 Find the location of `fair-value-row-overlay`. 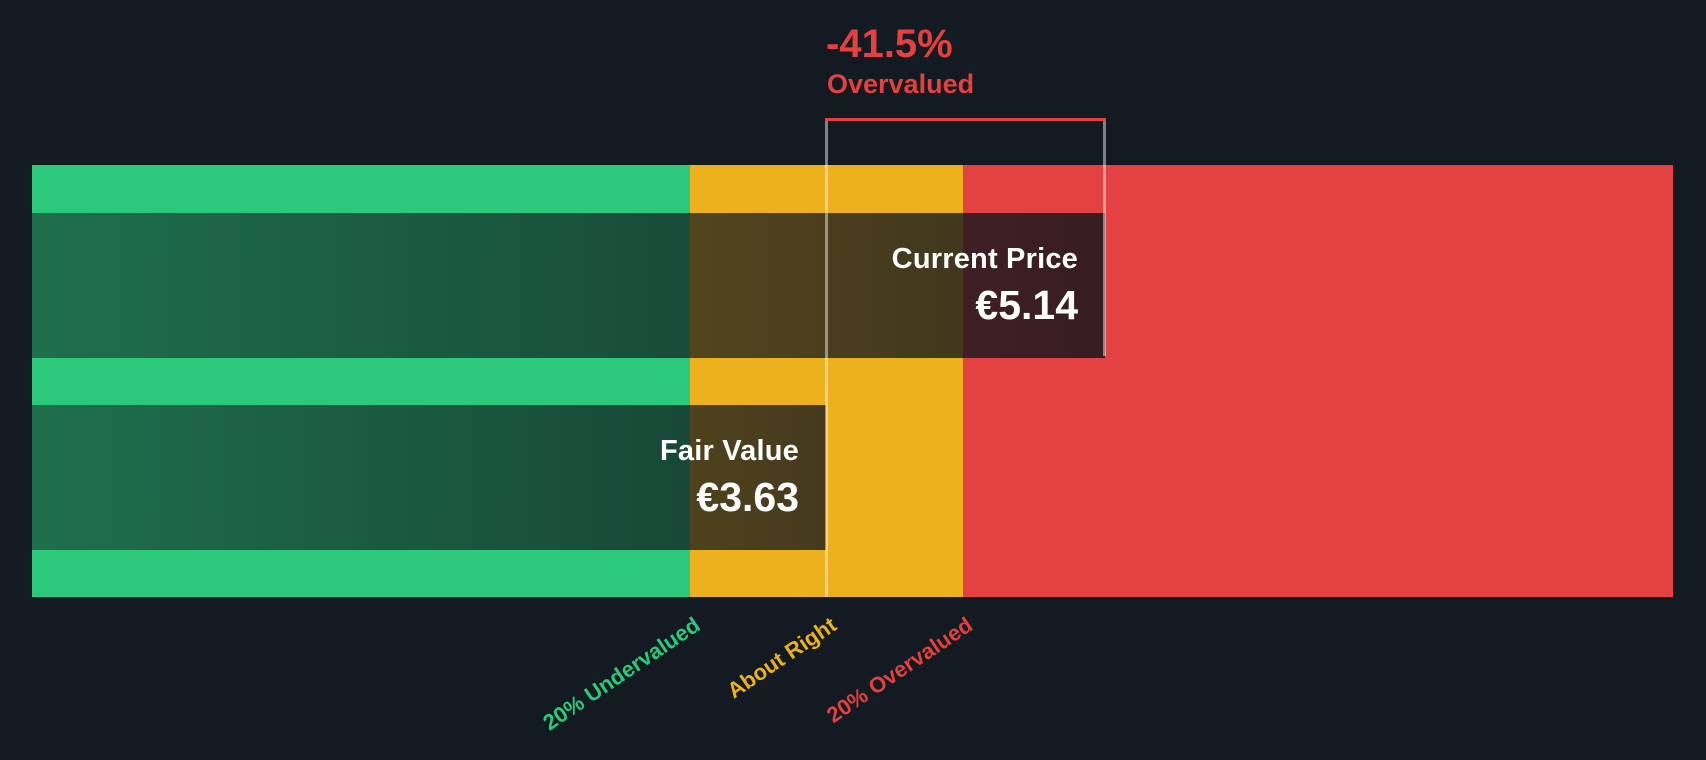

fair-value-row-overlay is located at coordinates (429, 477).